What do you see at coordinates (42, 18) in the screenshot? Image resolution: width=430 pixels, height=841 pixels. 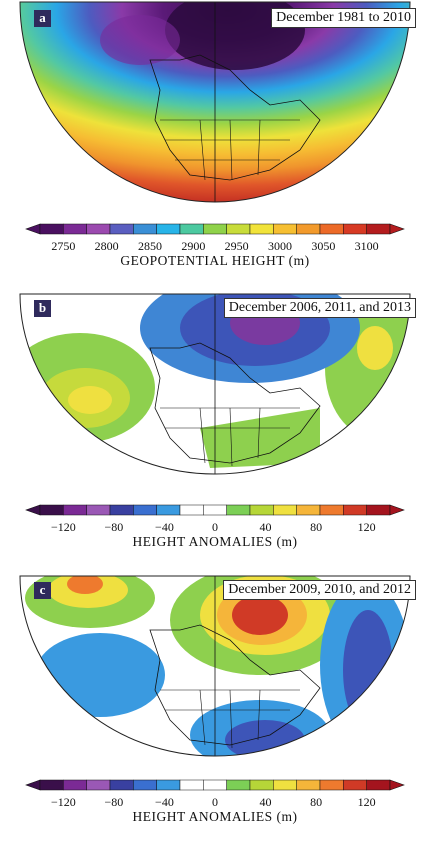 I see `panel-letter: a` at bounding box center [42, 18].